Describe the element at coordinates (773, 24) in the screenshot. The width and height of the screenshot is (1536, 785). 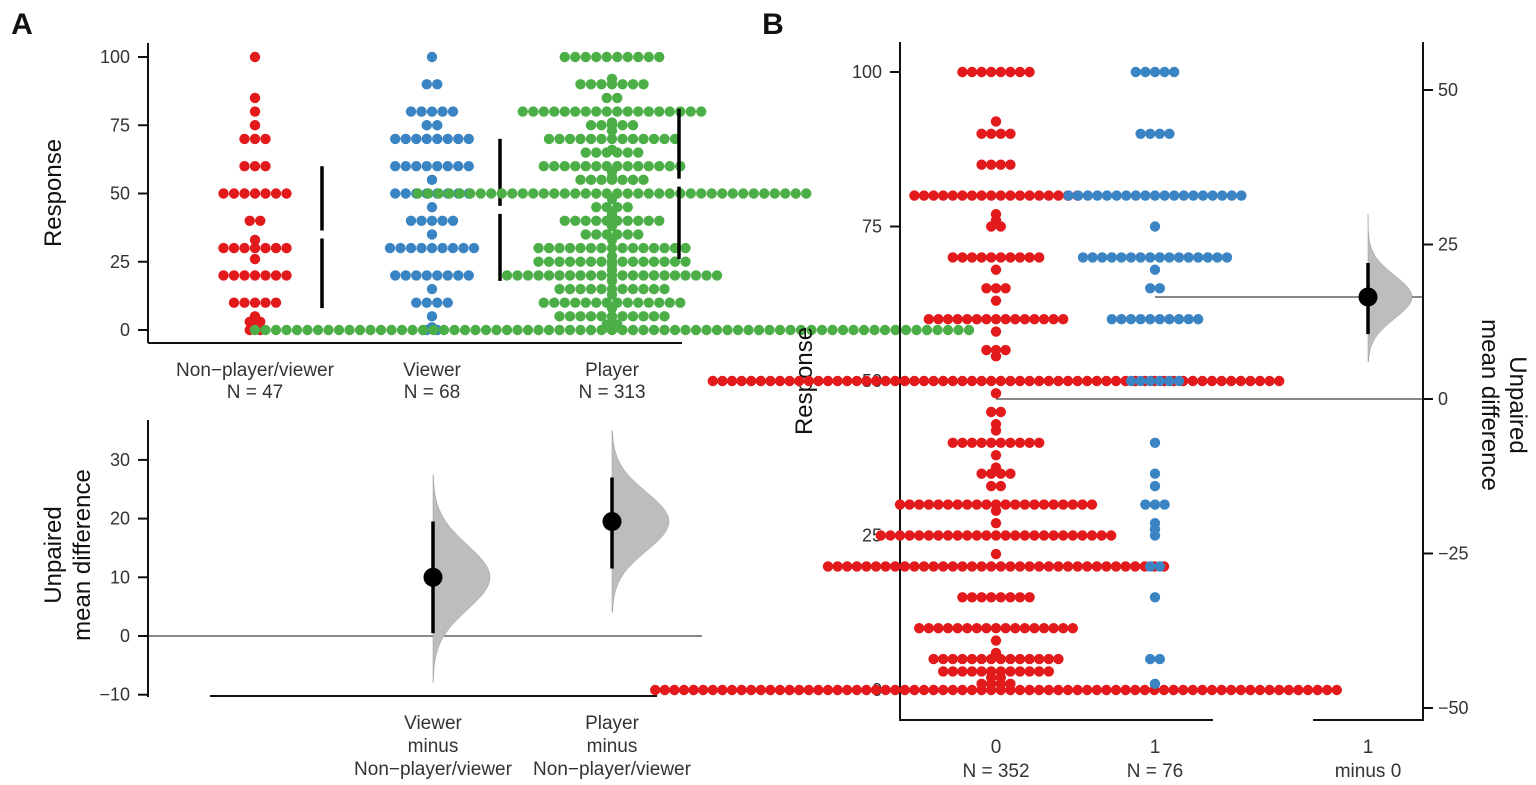
I see `panel-label-b: B` at that location.